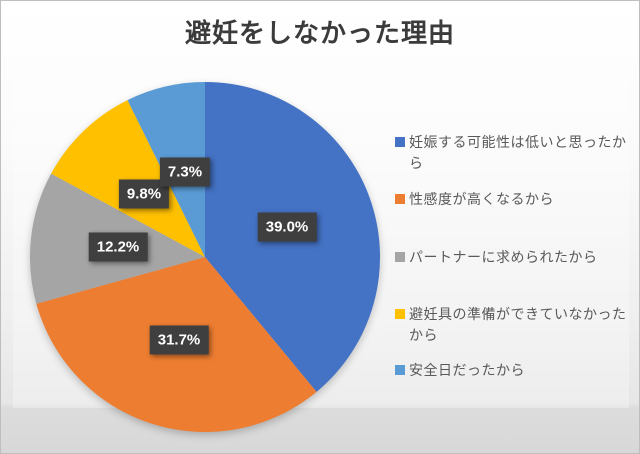 The image size is (640, 454). Describe the element at coordinates (144, 194) in the screenshot. I see `data-label-3: 9.8%` at that location.